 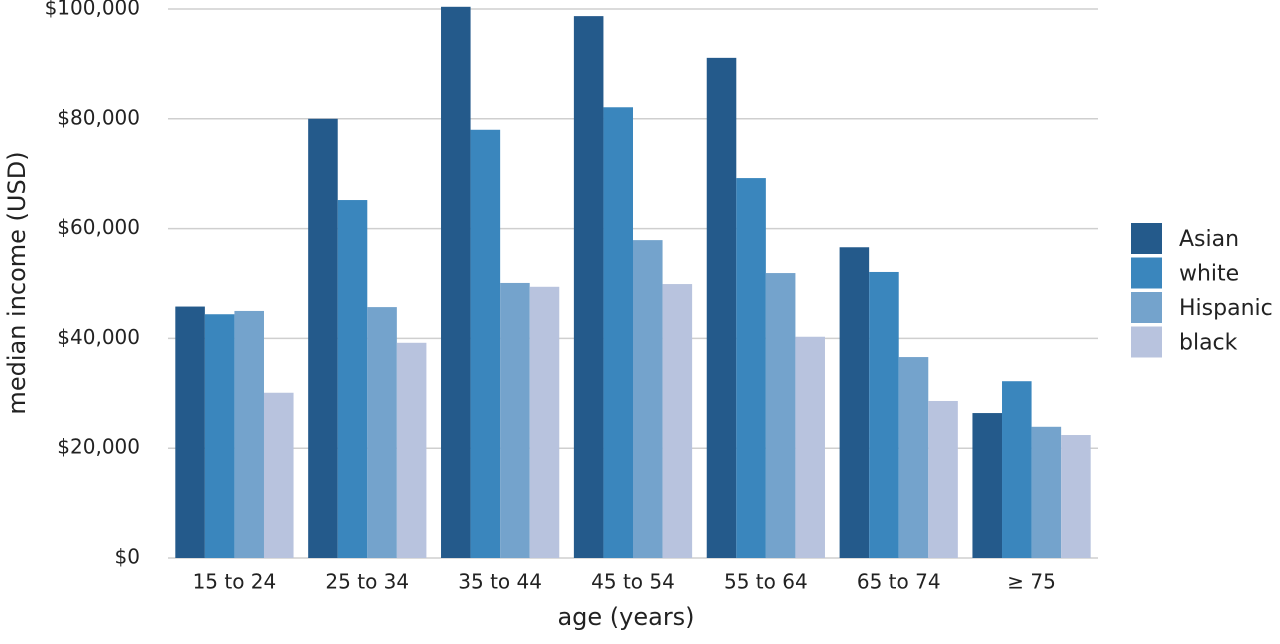 What do you see at coordinates (766, 582) in the screenshot?
I see `x-tick-label: 55 to 64` at bounding box center [766, 582].